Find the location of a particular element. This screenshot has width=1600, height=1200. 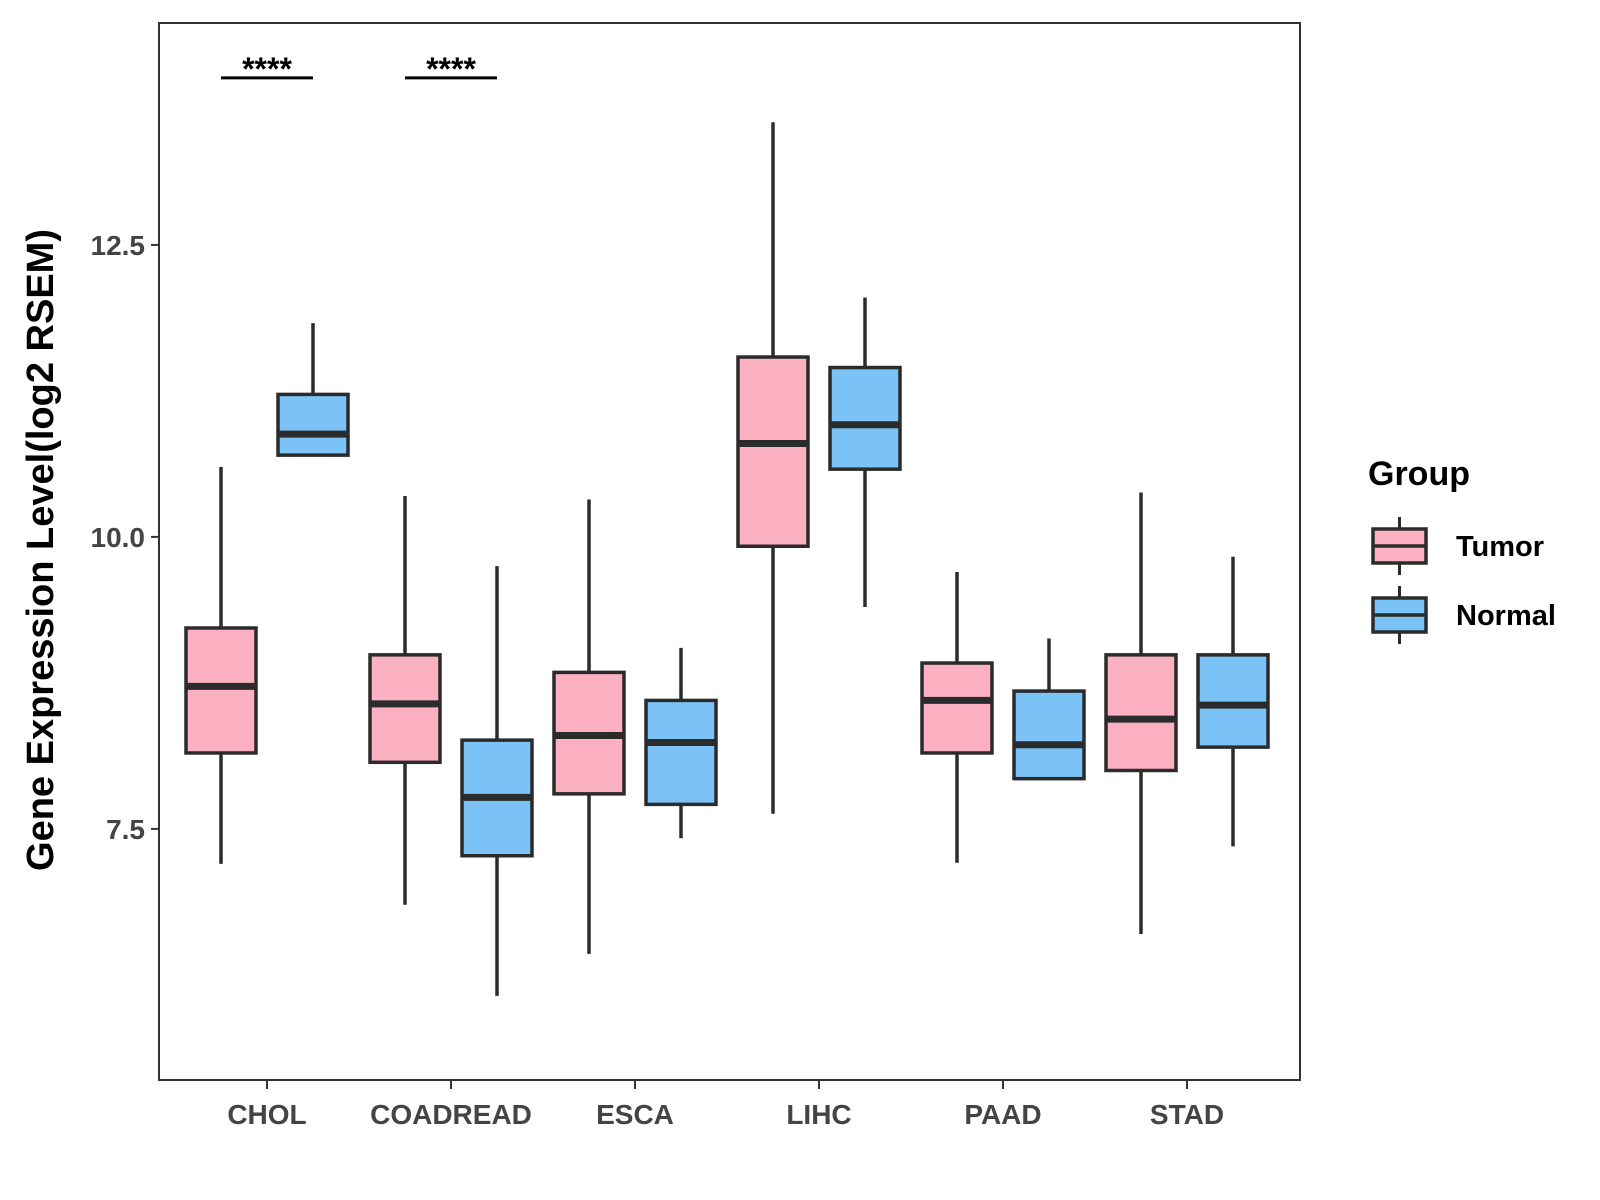

legend-title: Group is located at coordinates (1419, 474).